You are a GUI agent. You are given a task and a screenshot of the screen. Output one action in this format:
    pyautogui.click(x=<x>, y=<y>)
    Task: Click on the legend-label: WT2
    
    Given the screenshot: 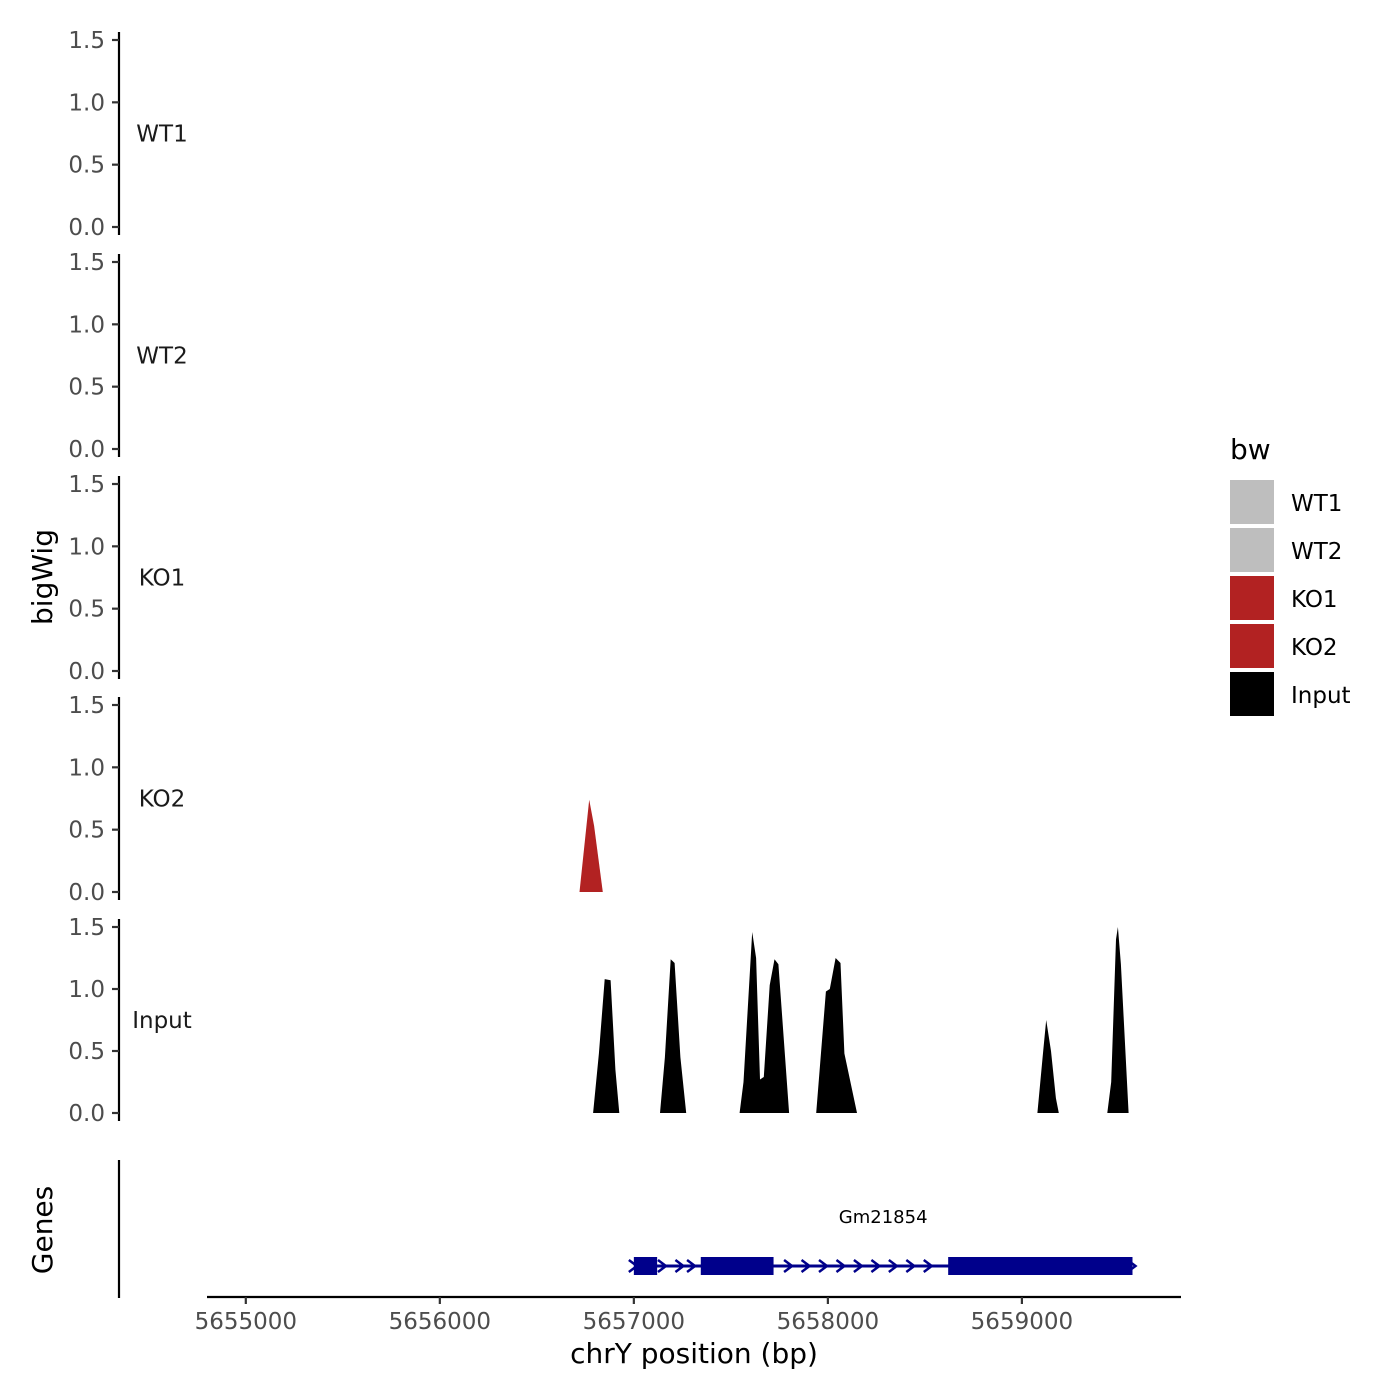 What is the action you would take?
    pyautogui.click(x=1316, y=552)
    